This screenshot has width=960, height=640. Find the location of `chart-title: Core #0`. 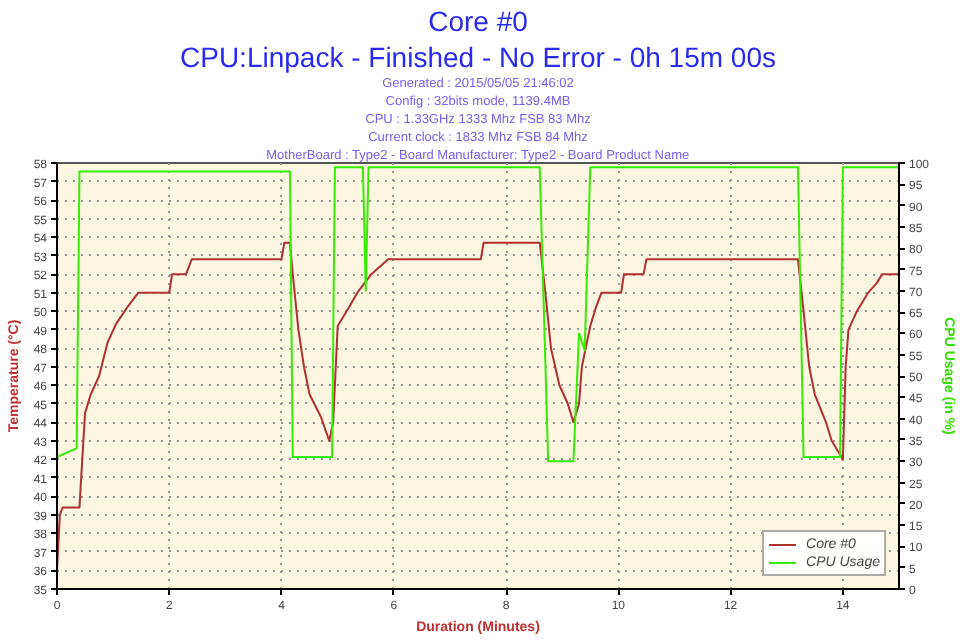

chart-title: Core #0 is located at coordinates (478, 21).